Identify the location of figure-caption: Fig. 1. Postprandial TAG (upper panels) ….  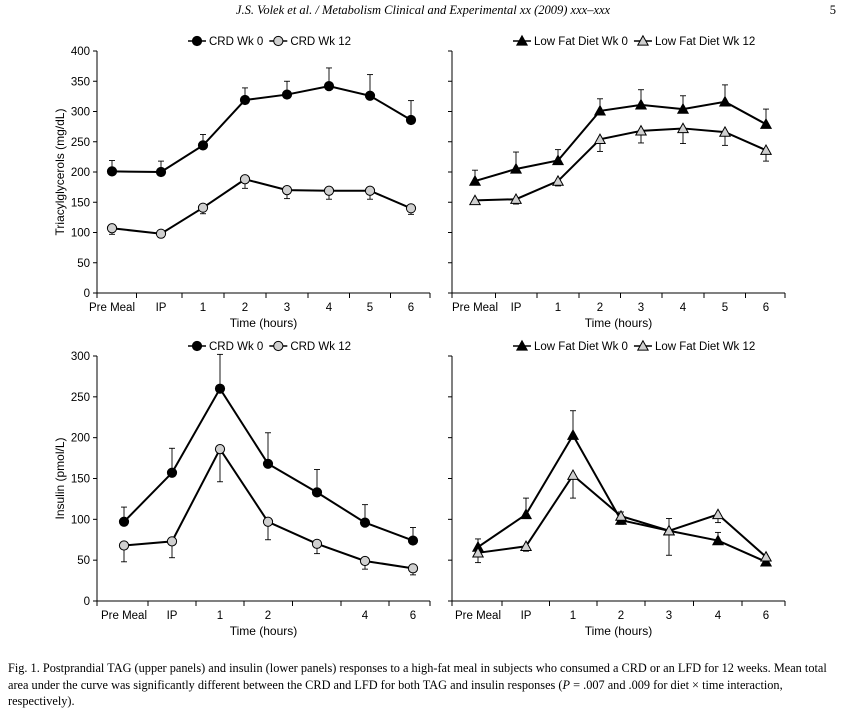
(424, 685).